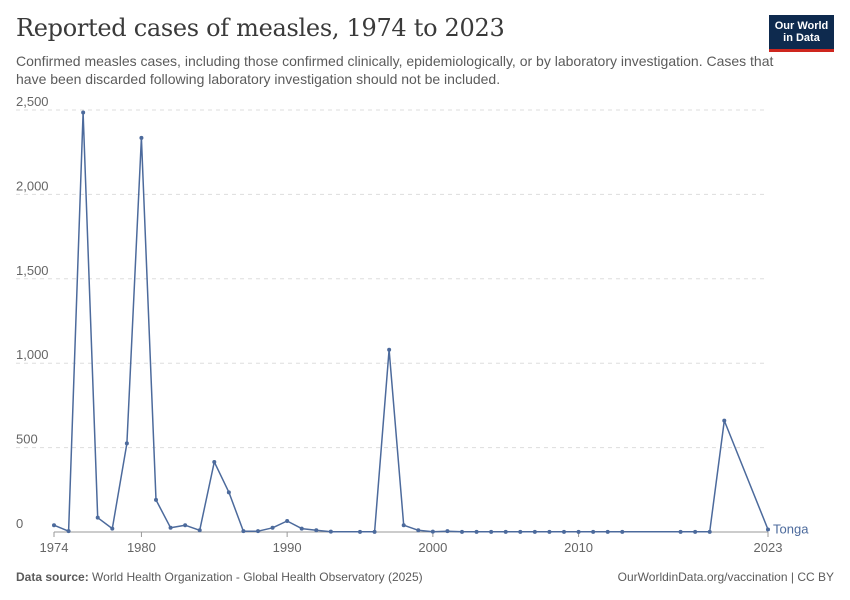 The width and height of the screenshot is (850, 600). What do you see at coordinates (801, 38) in the screenshot?
I see `logo-line-2: in Data` at bounding box center [801, 38].